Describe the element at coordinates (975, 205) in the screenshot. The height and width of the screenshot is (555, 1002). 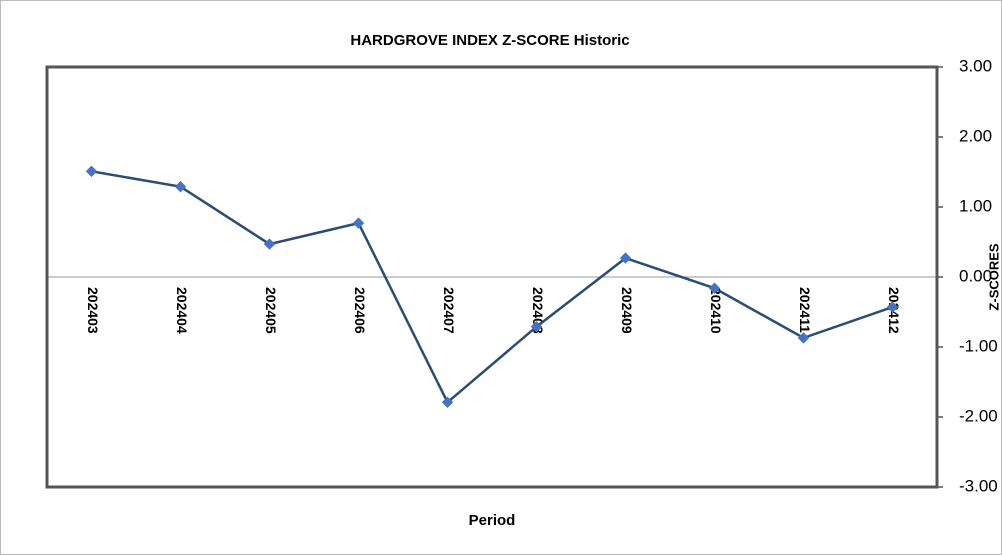
I see `y-tick-label: 1.00` at that location.